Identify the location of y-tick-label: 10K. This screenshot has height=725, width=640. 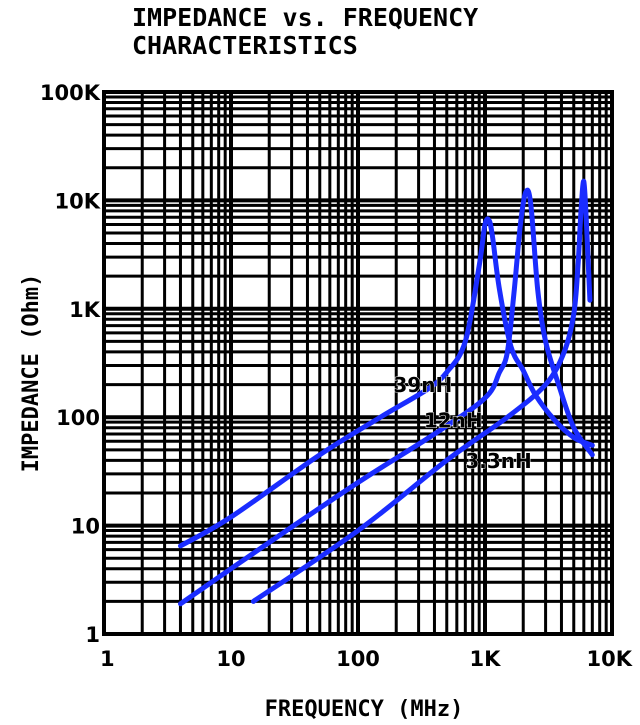
(78, 201).